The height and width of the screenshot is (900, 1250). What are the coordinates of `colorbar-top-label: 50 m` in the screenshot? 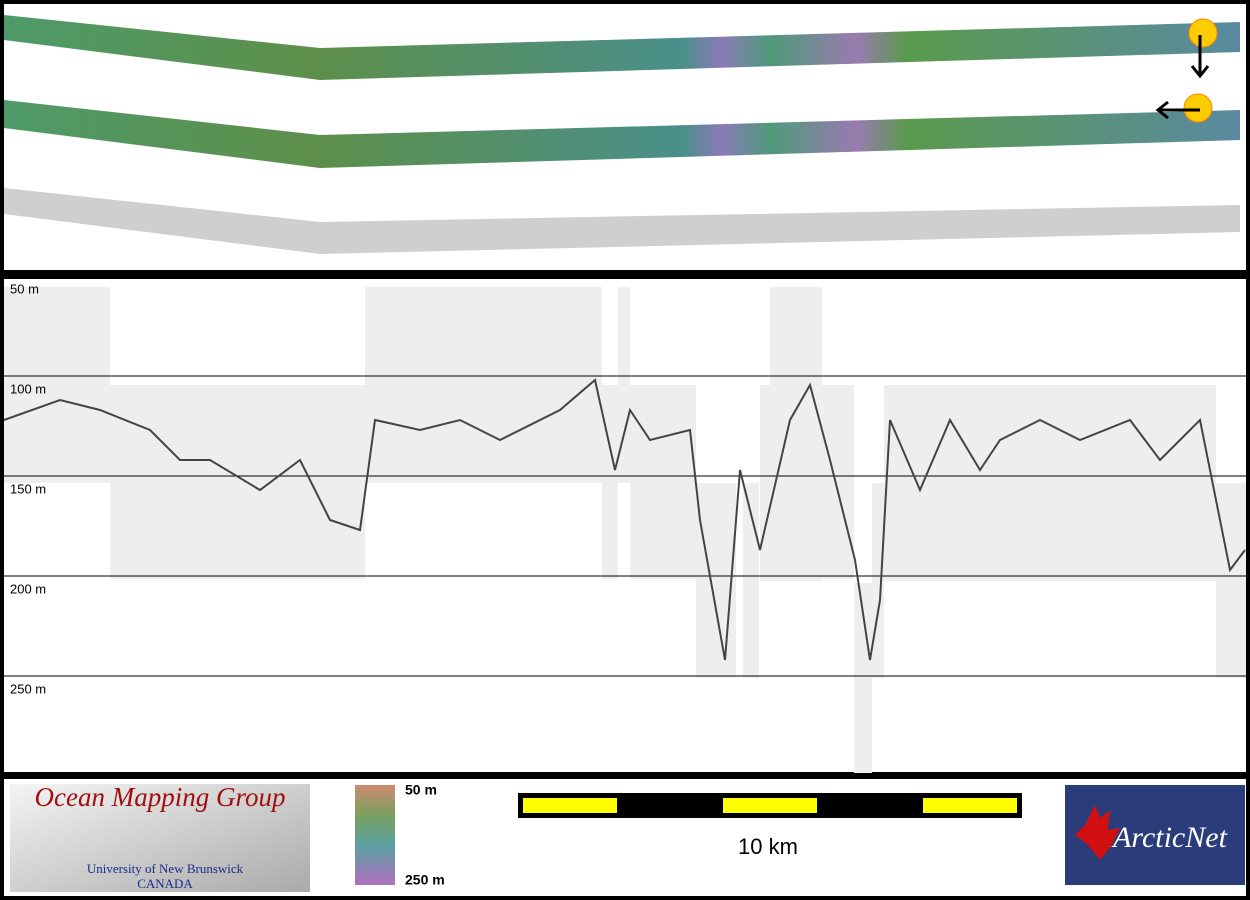 It's located at (421, 790).